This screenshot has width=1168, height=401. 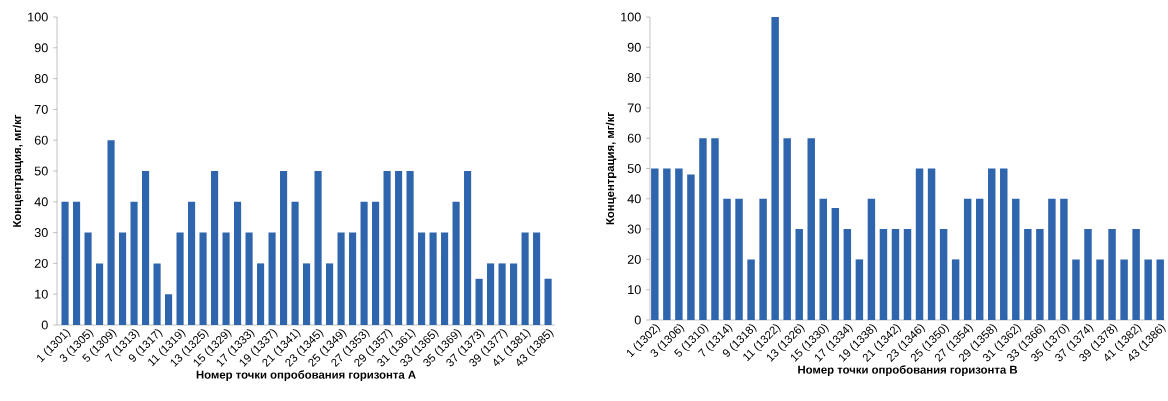 What do you see at coordinates (41, 79) in the screenshot?
I see `y-tick-label: 80` at bounding box center [41, 79].